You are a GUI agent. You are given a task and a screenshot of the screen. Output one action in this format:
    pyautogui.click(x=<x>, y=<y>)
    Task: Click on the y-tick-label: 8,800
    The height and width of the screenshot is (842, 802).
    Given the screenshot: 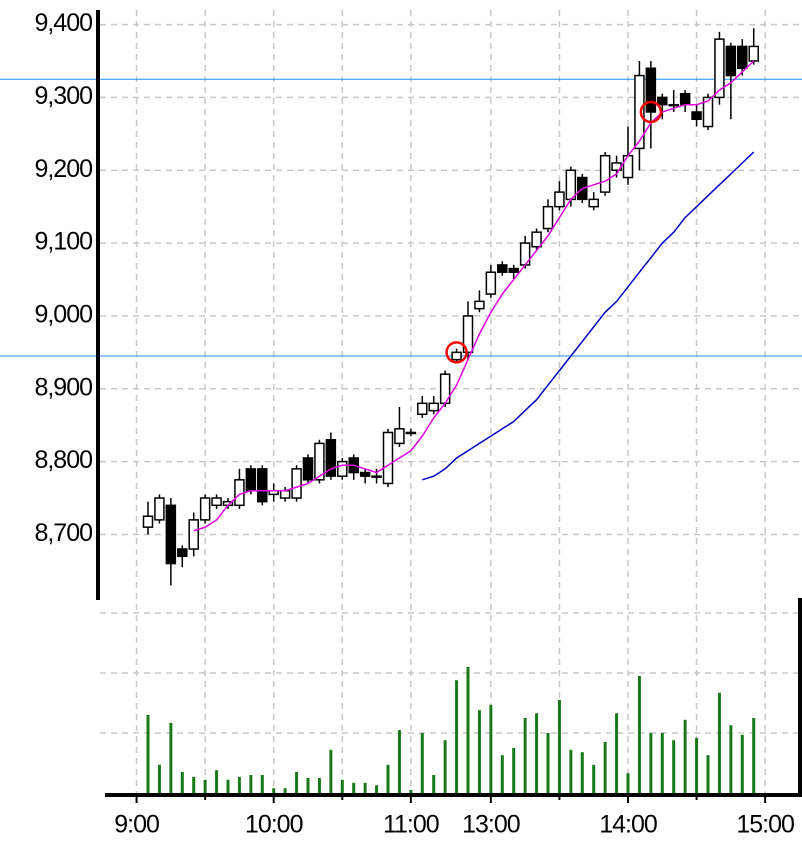 What is the action you would take?
    pyautogui.click(x=63, y=460)
    